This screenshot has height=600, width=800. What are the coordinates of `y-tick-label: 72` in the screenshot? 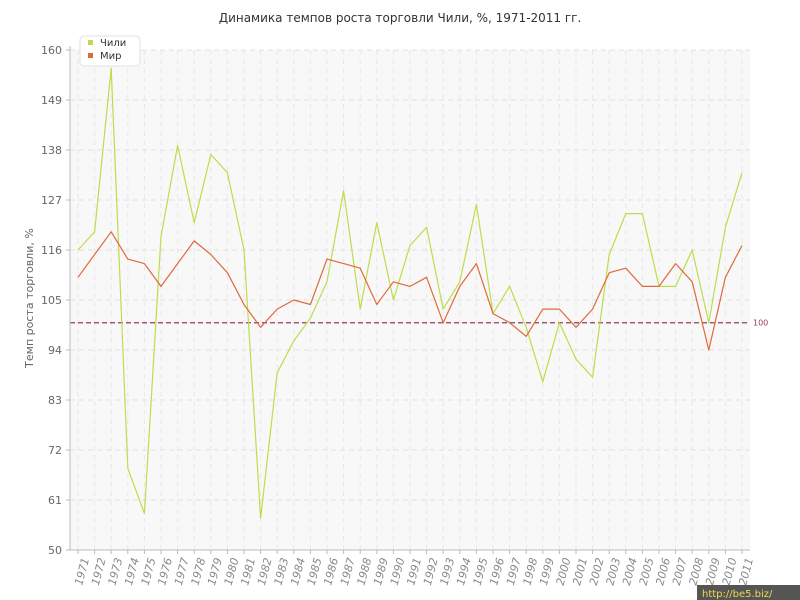 It's located at (55, 450).